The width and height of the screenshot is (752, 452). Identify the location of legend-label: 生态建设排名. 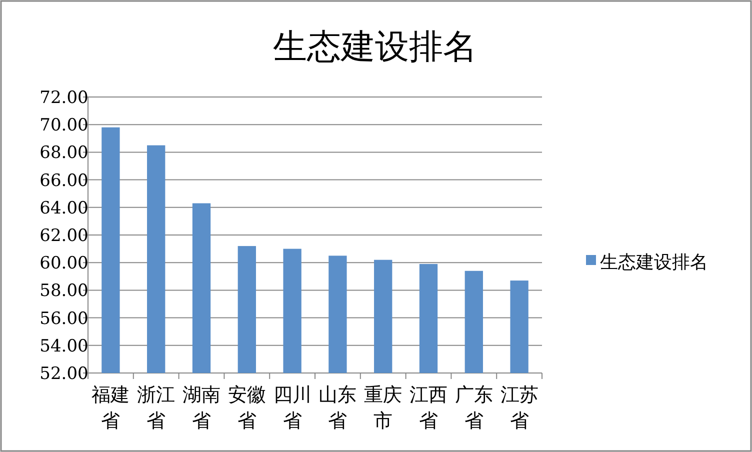
(654, 262).